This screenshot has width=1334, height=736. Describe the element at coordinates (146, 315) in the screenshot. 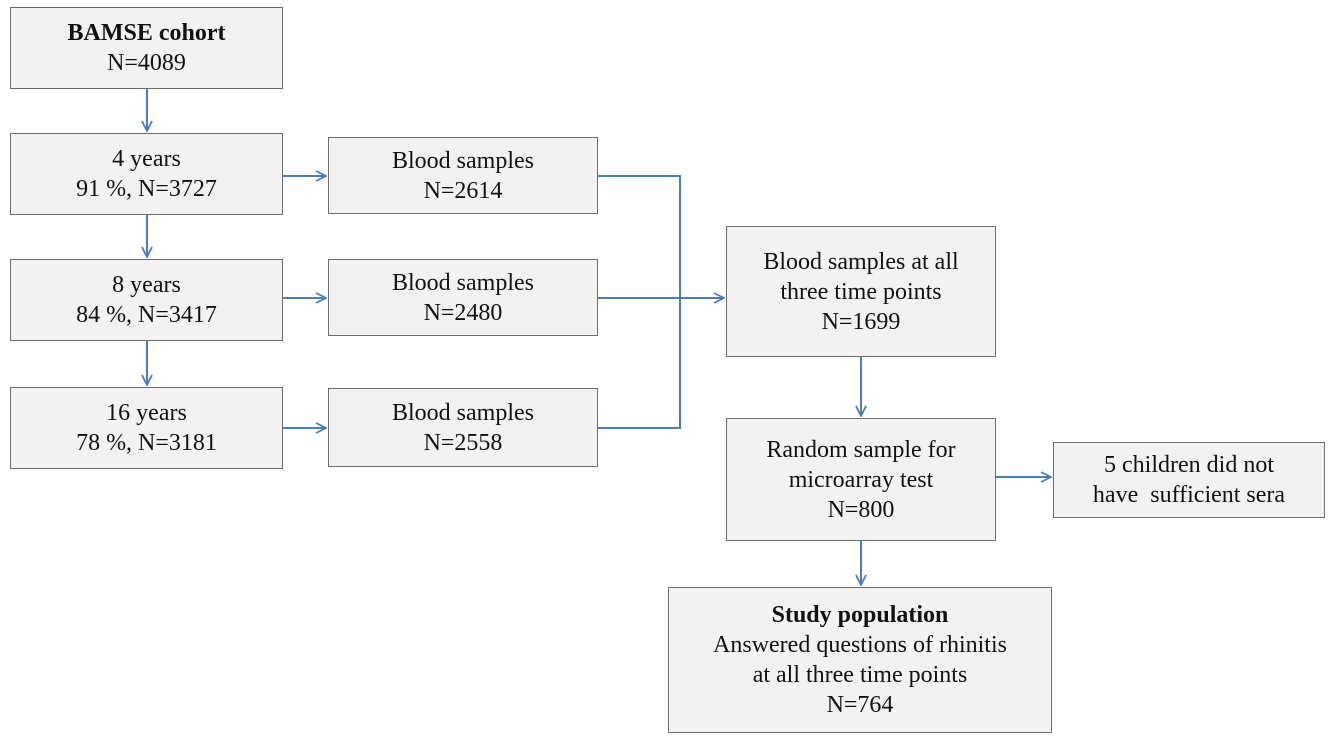

I see `node-line: 84 %, N=3417` at that location.